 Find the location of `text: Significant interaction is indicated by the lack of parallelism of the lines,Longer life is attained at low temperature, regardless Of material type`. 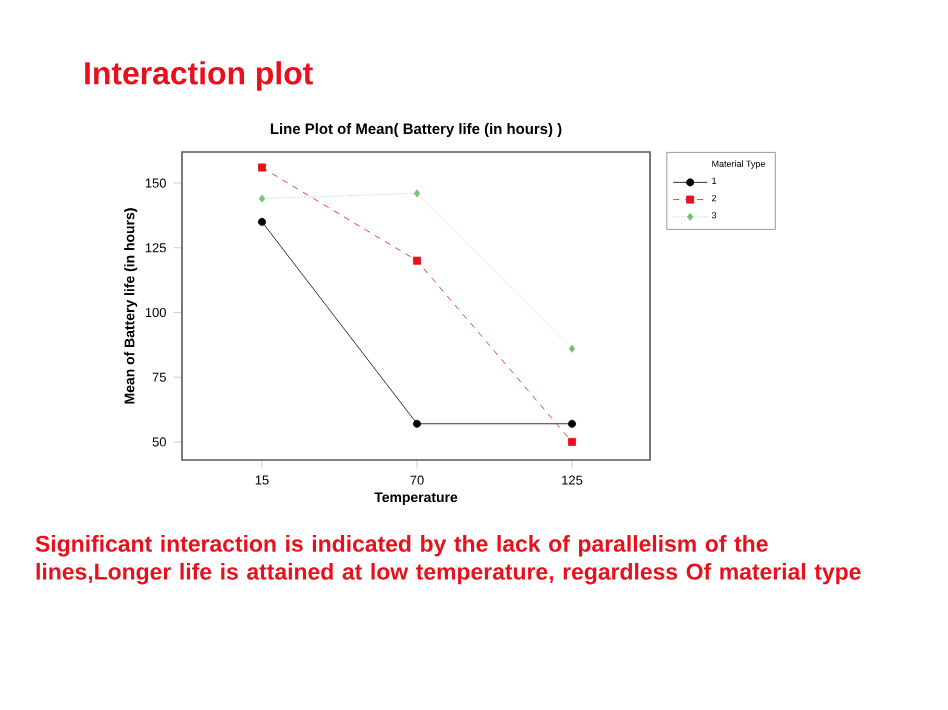

text: Significant interaction is indicated by the lack of parallelism of the lines,Longer life is attained at low temperature, regardless Of material type is located at coordinates (448, 560).